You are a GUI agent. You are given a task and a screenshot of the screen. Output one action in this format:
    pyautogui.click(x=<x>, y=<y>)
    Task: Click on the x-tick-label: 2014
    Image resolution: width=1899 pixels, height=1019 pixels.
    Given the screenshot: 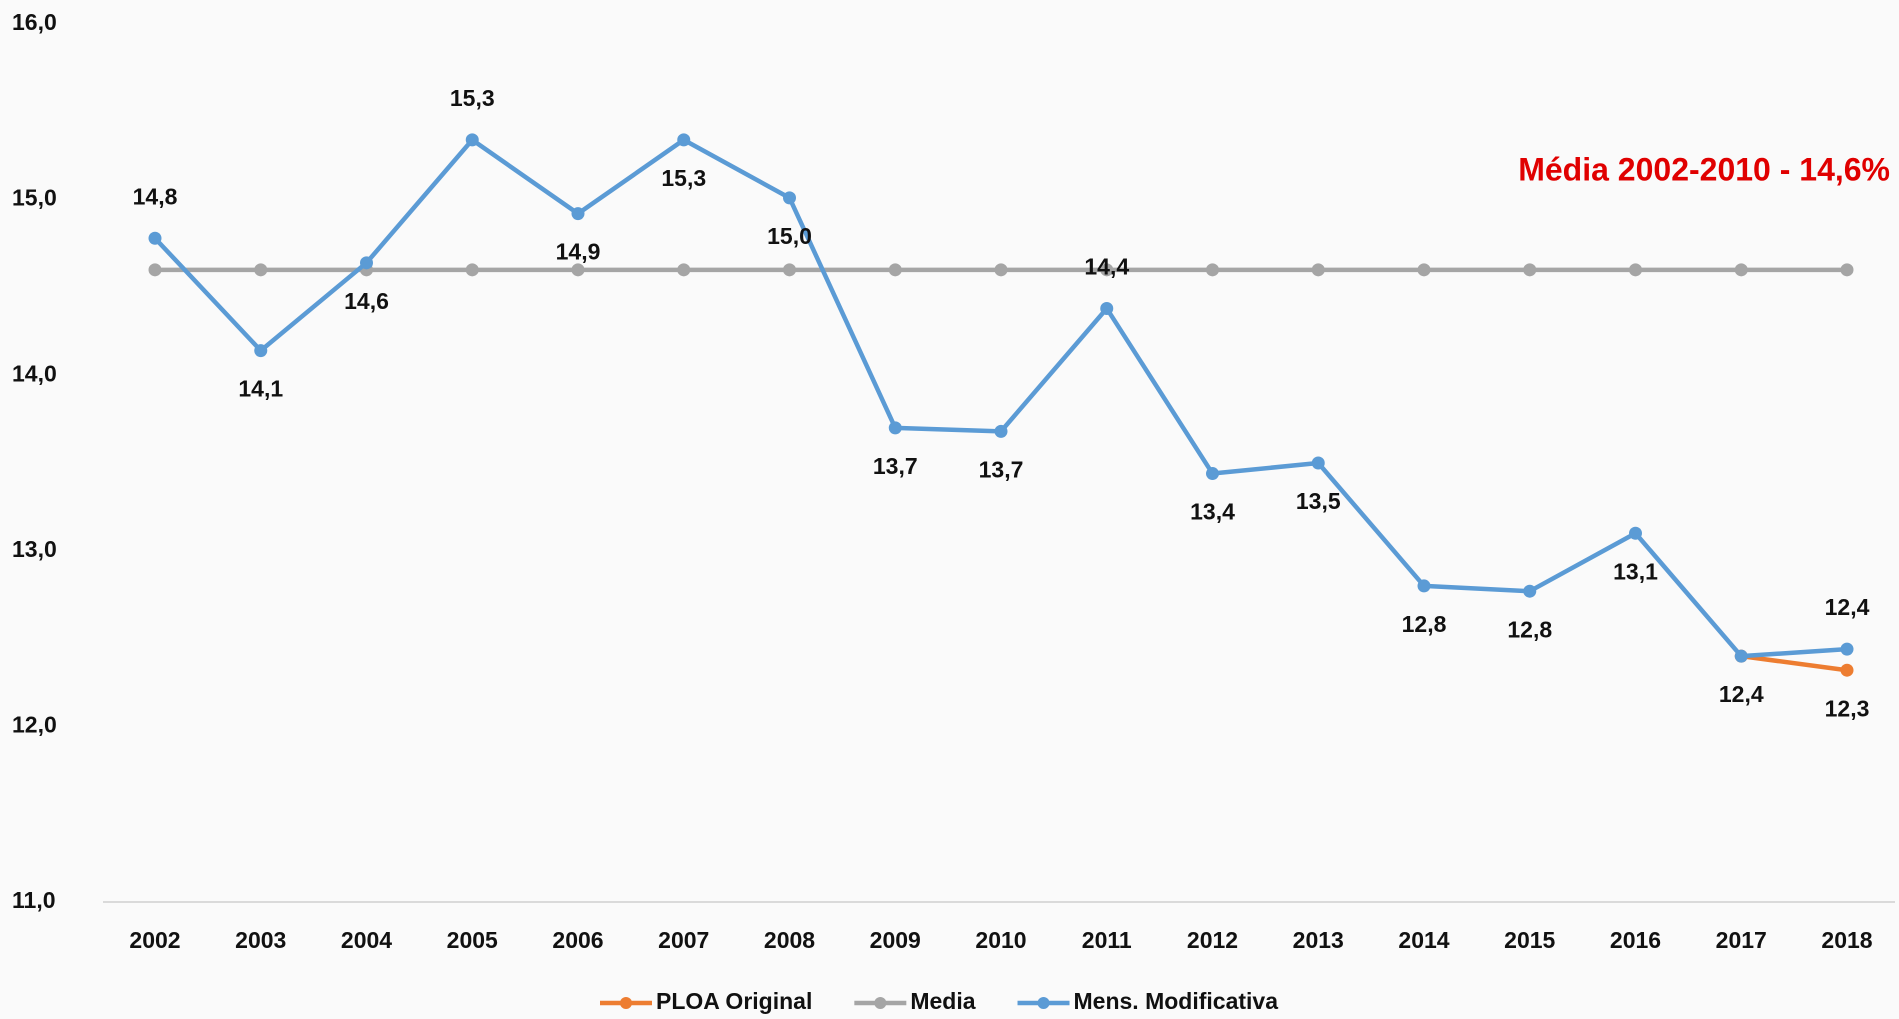 What is the action you would take?
    pyautogui.click(x=1423, y=940)
    